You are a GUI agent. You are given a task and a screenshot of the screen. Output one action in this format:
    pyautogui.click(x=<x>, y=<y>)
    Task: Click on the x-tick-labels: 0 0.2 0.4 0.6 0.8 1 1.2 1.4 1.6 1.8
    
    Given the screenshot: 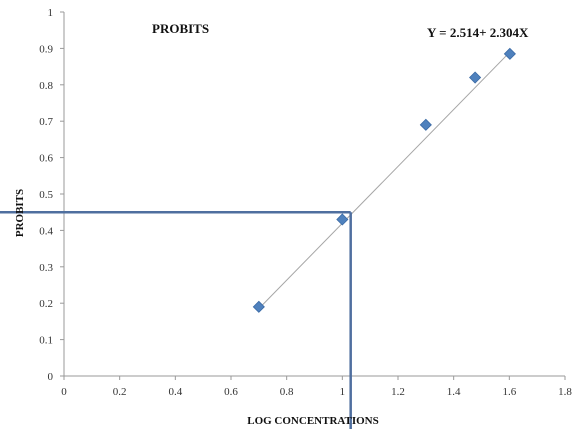 What is the action you would take?
    pyautogui.click(x=316, y=392)
    